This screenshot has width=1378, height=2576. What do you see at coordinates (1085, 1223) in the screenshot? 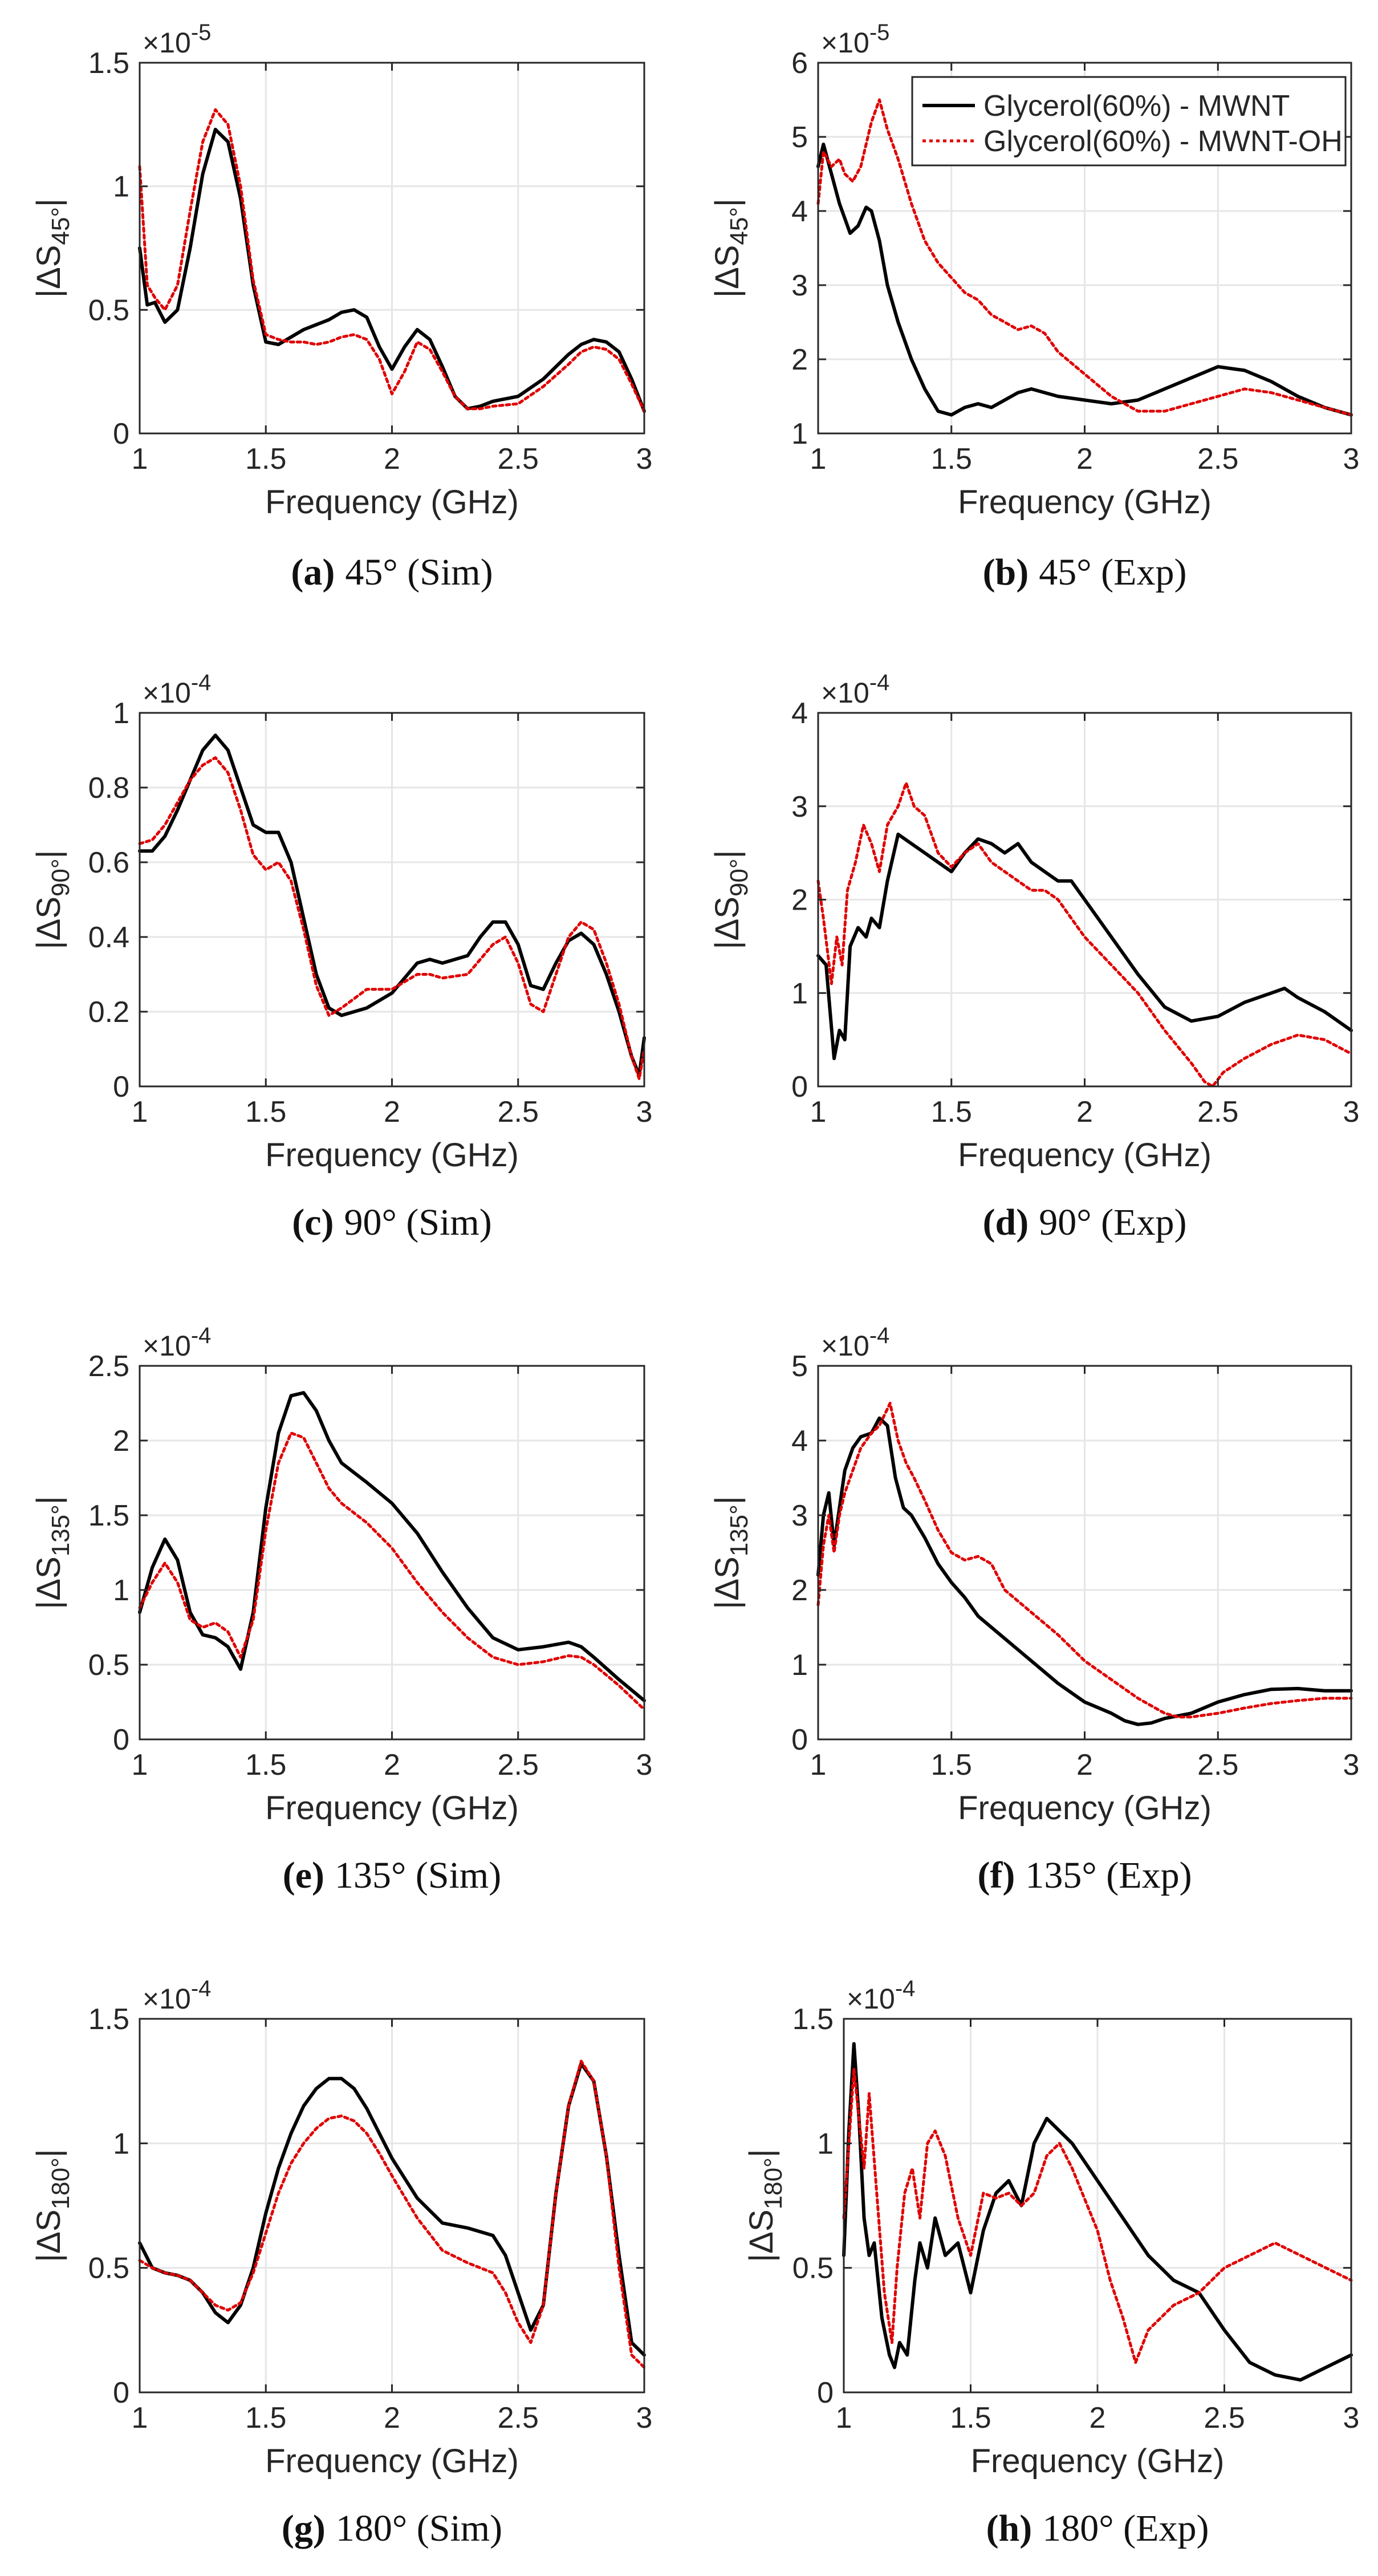
I see `panel-caption: (d) 90° (Exp)` at bounding box center [1085, 1223].